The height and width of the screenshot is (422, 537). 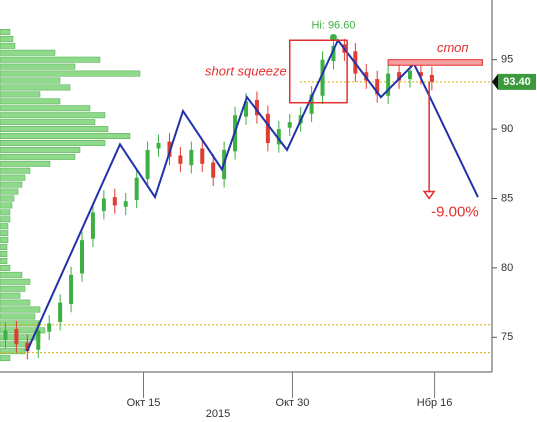 I want to click on last-price-box, so click(x=517, y=81).